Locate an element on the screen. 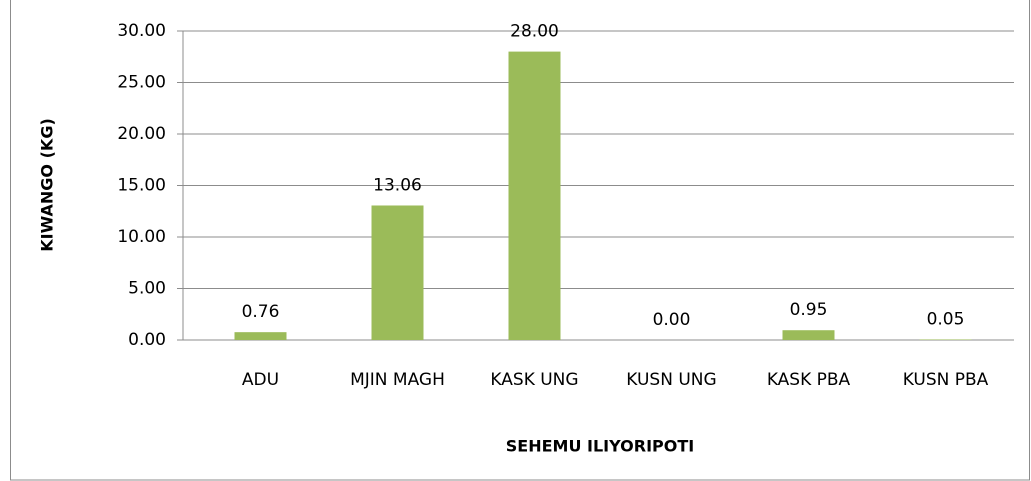 This screenshot has height=481, width=1031. y-tick-label: 30.00 is located at coordinates (141, 31).